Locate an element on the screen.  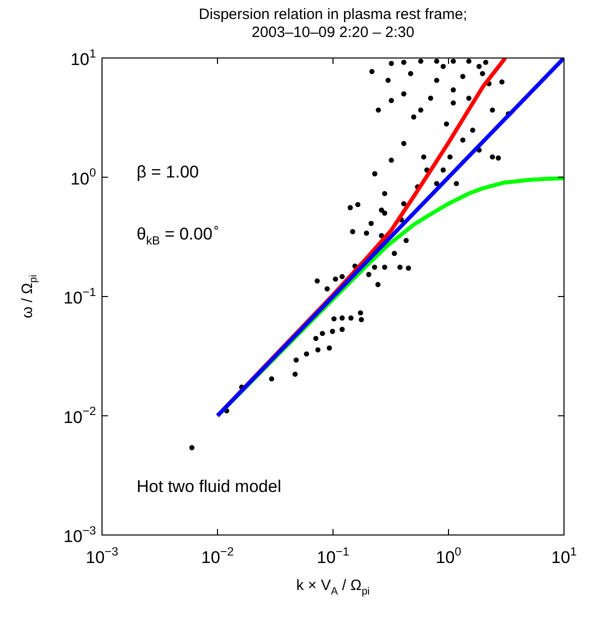
annotation: β = 1.00 is located at coordinates (167, 172).